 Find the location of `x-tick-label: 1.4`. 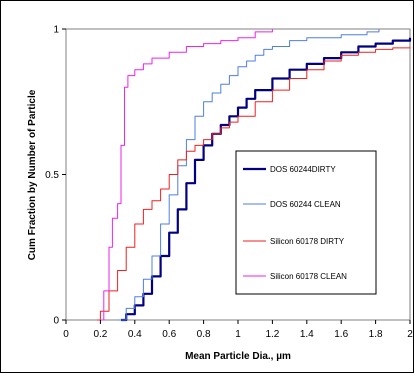

x-tick-label: 1.4 is located at coordinates (307, 334).